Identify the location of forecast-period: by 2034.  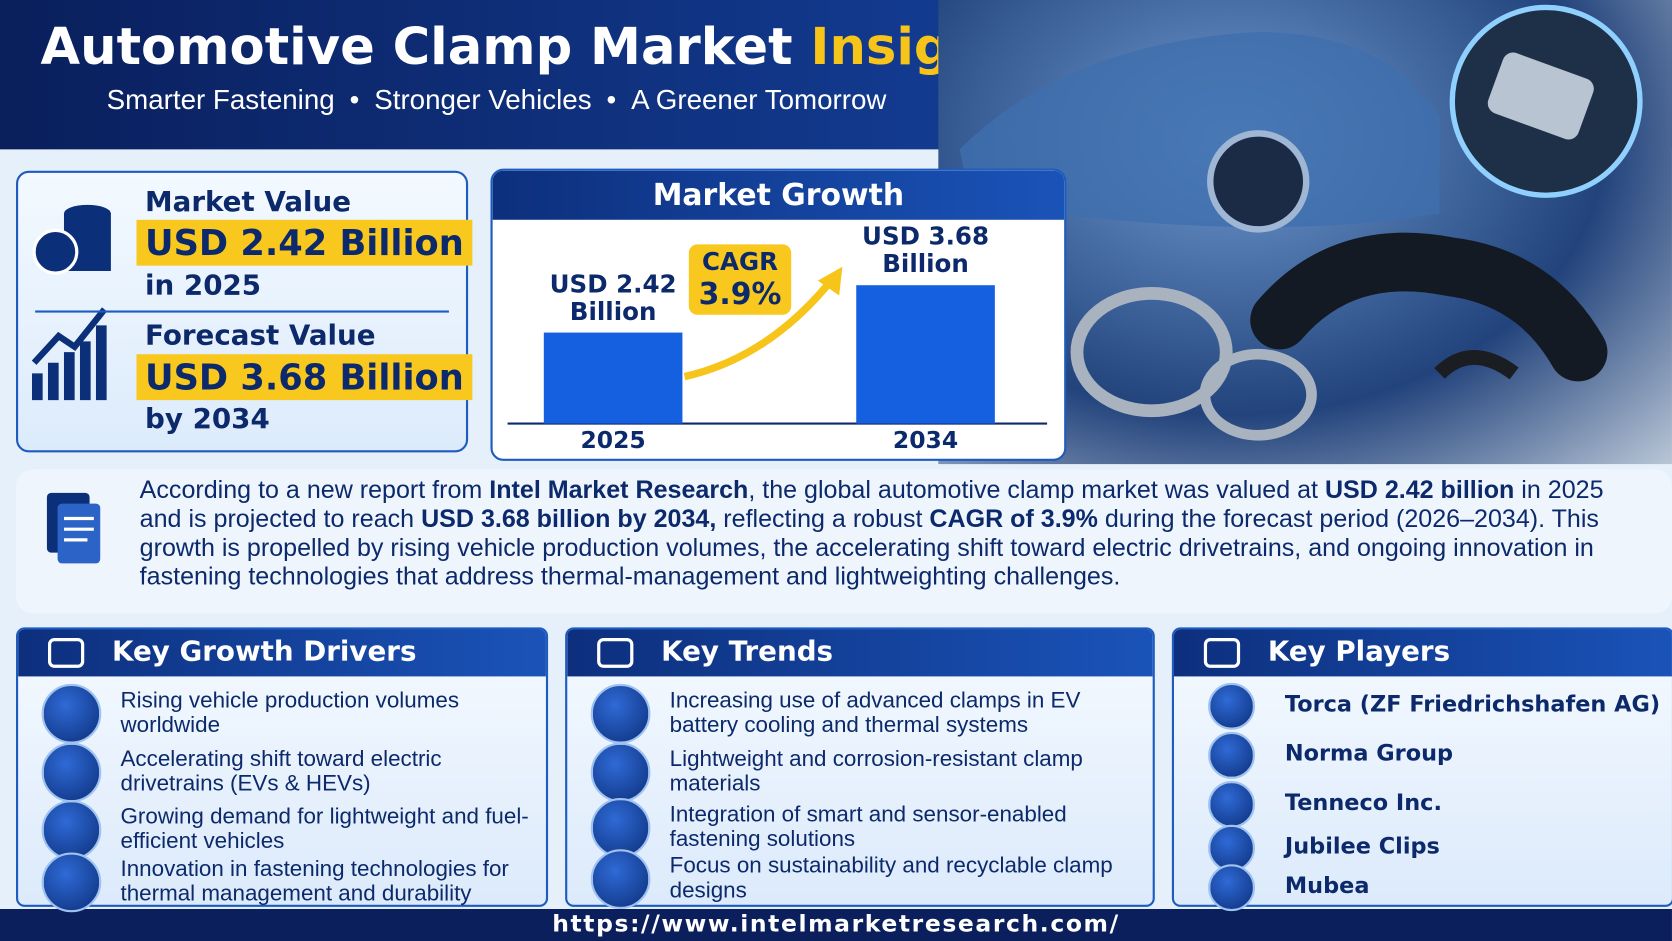
(207, 419).